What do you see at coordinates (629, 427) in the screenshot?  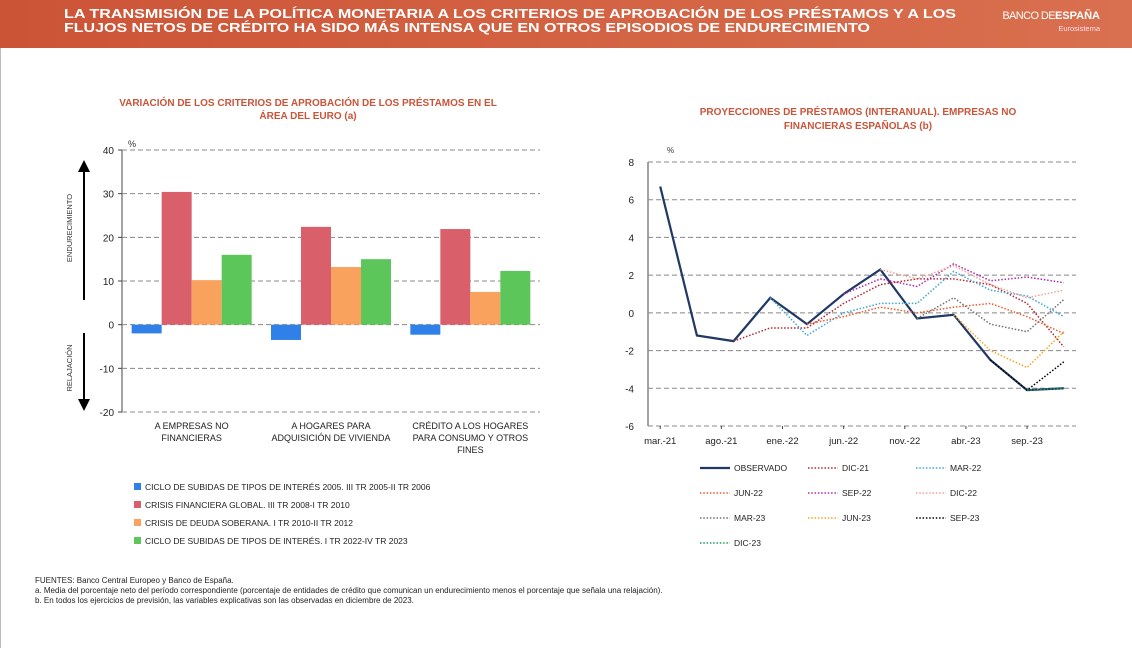 I see `y-tick-label: -6` at bounding box center [629, 427].